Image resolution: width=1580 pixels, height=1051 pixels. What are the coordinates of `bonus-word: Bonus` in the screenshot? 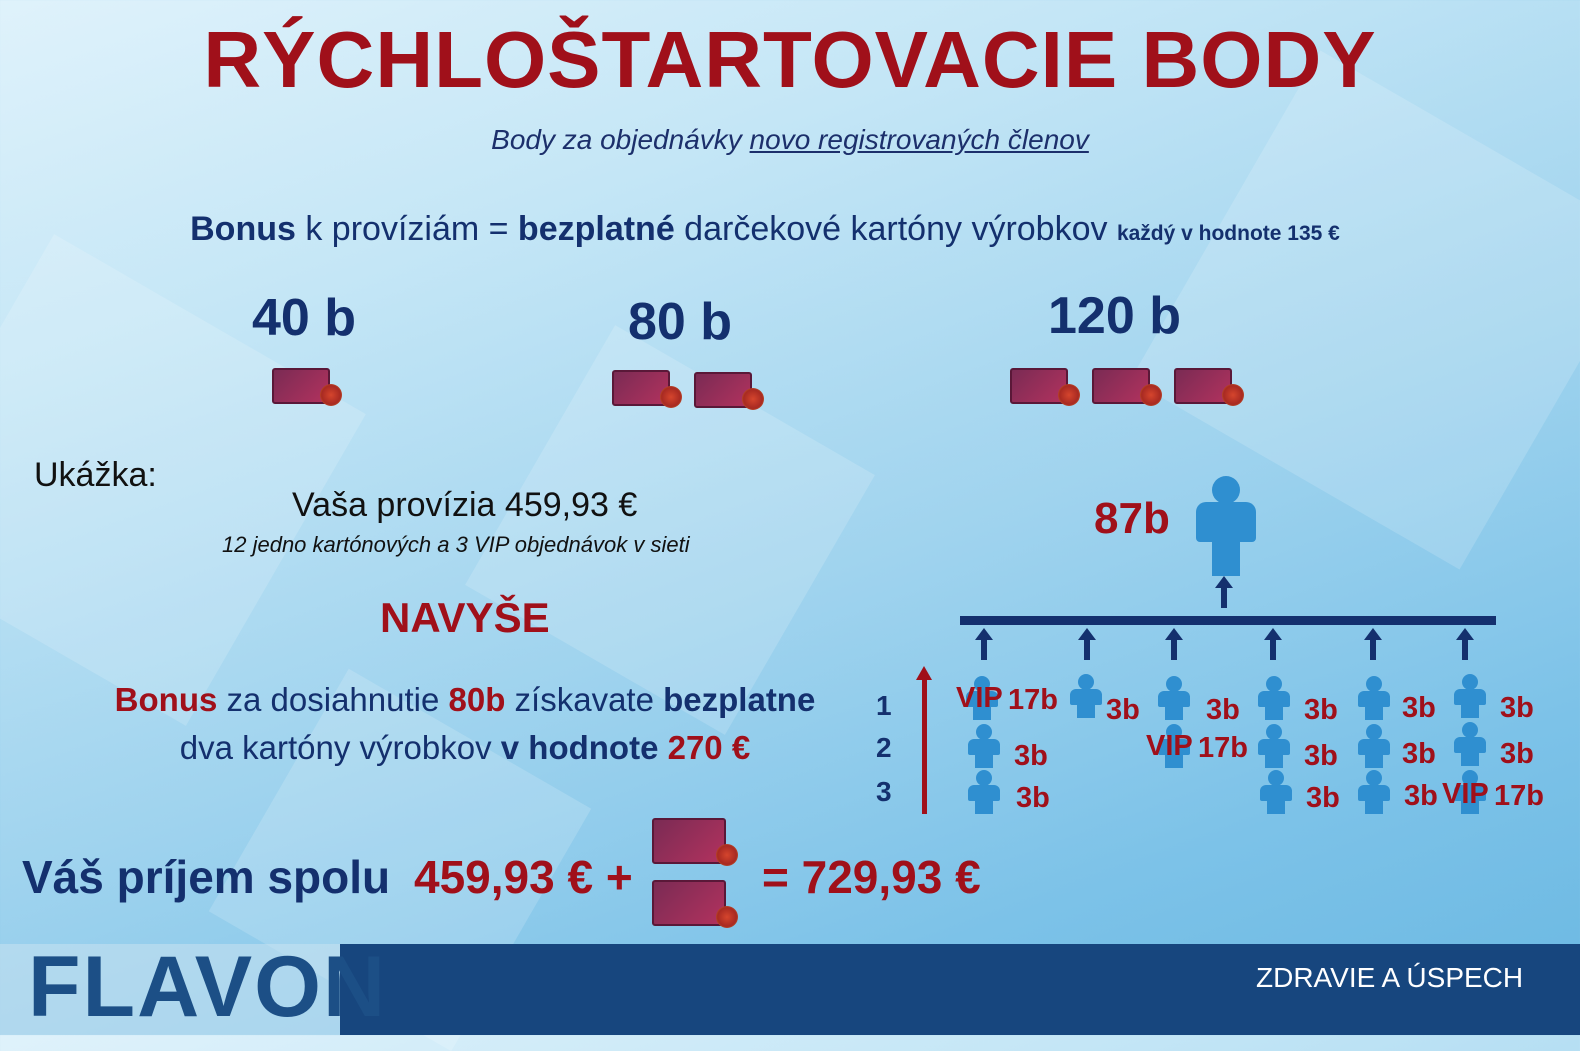 It's located at (243, 229).